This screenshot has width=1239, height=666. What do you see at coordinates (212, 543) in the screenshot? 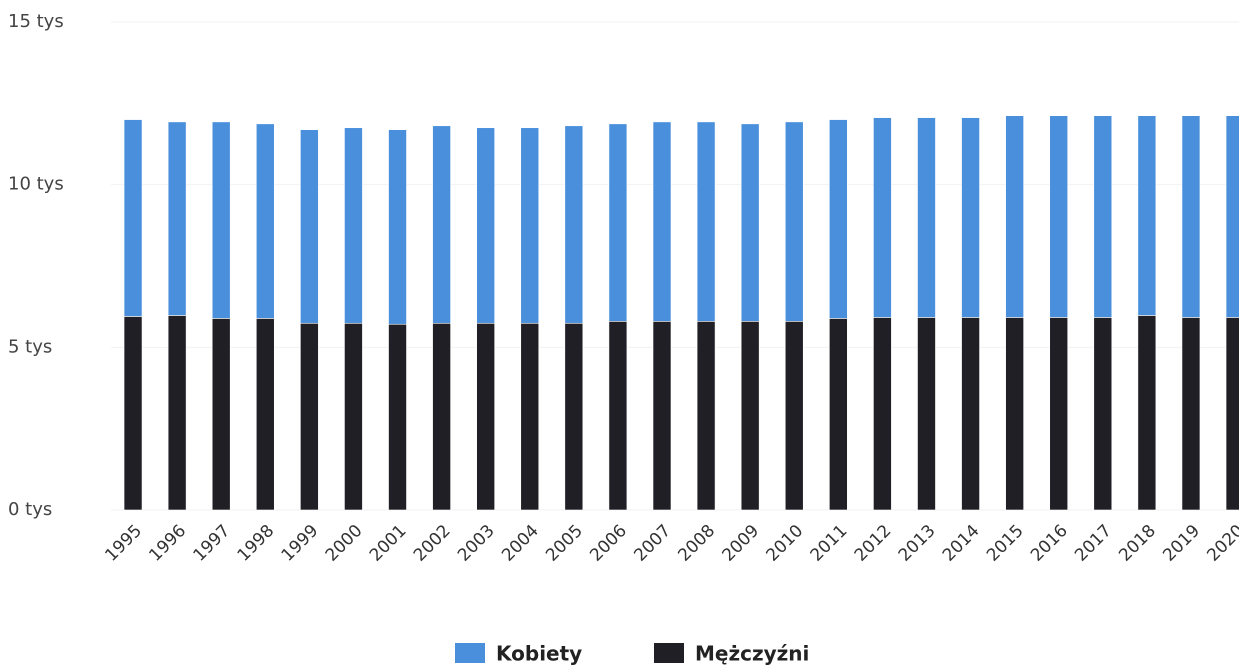
I see `x-tick-label: 1997` at bounding box center [212, 543].